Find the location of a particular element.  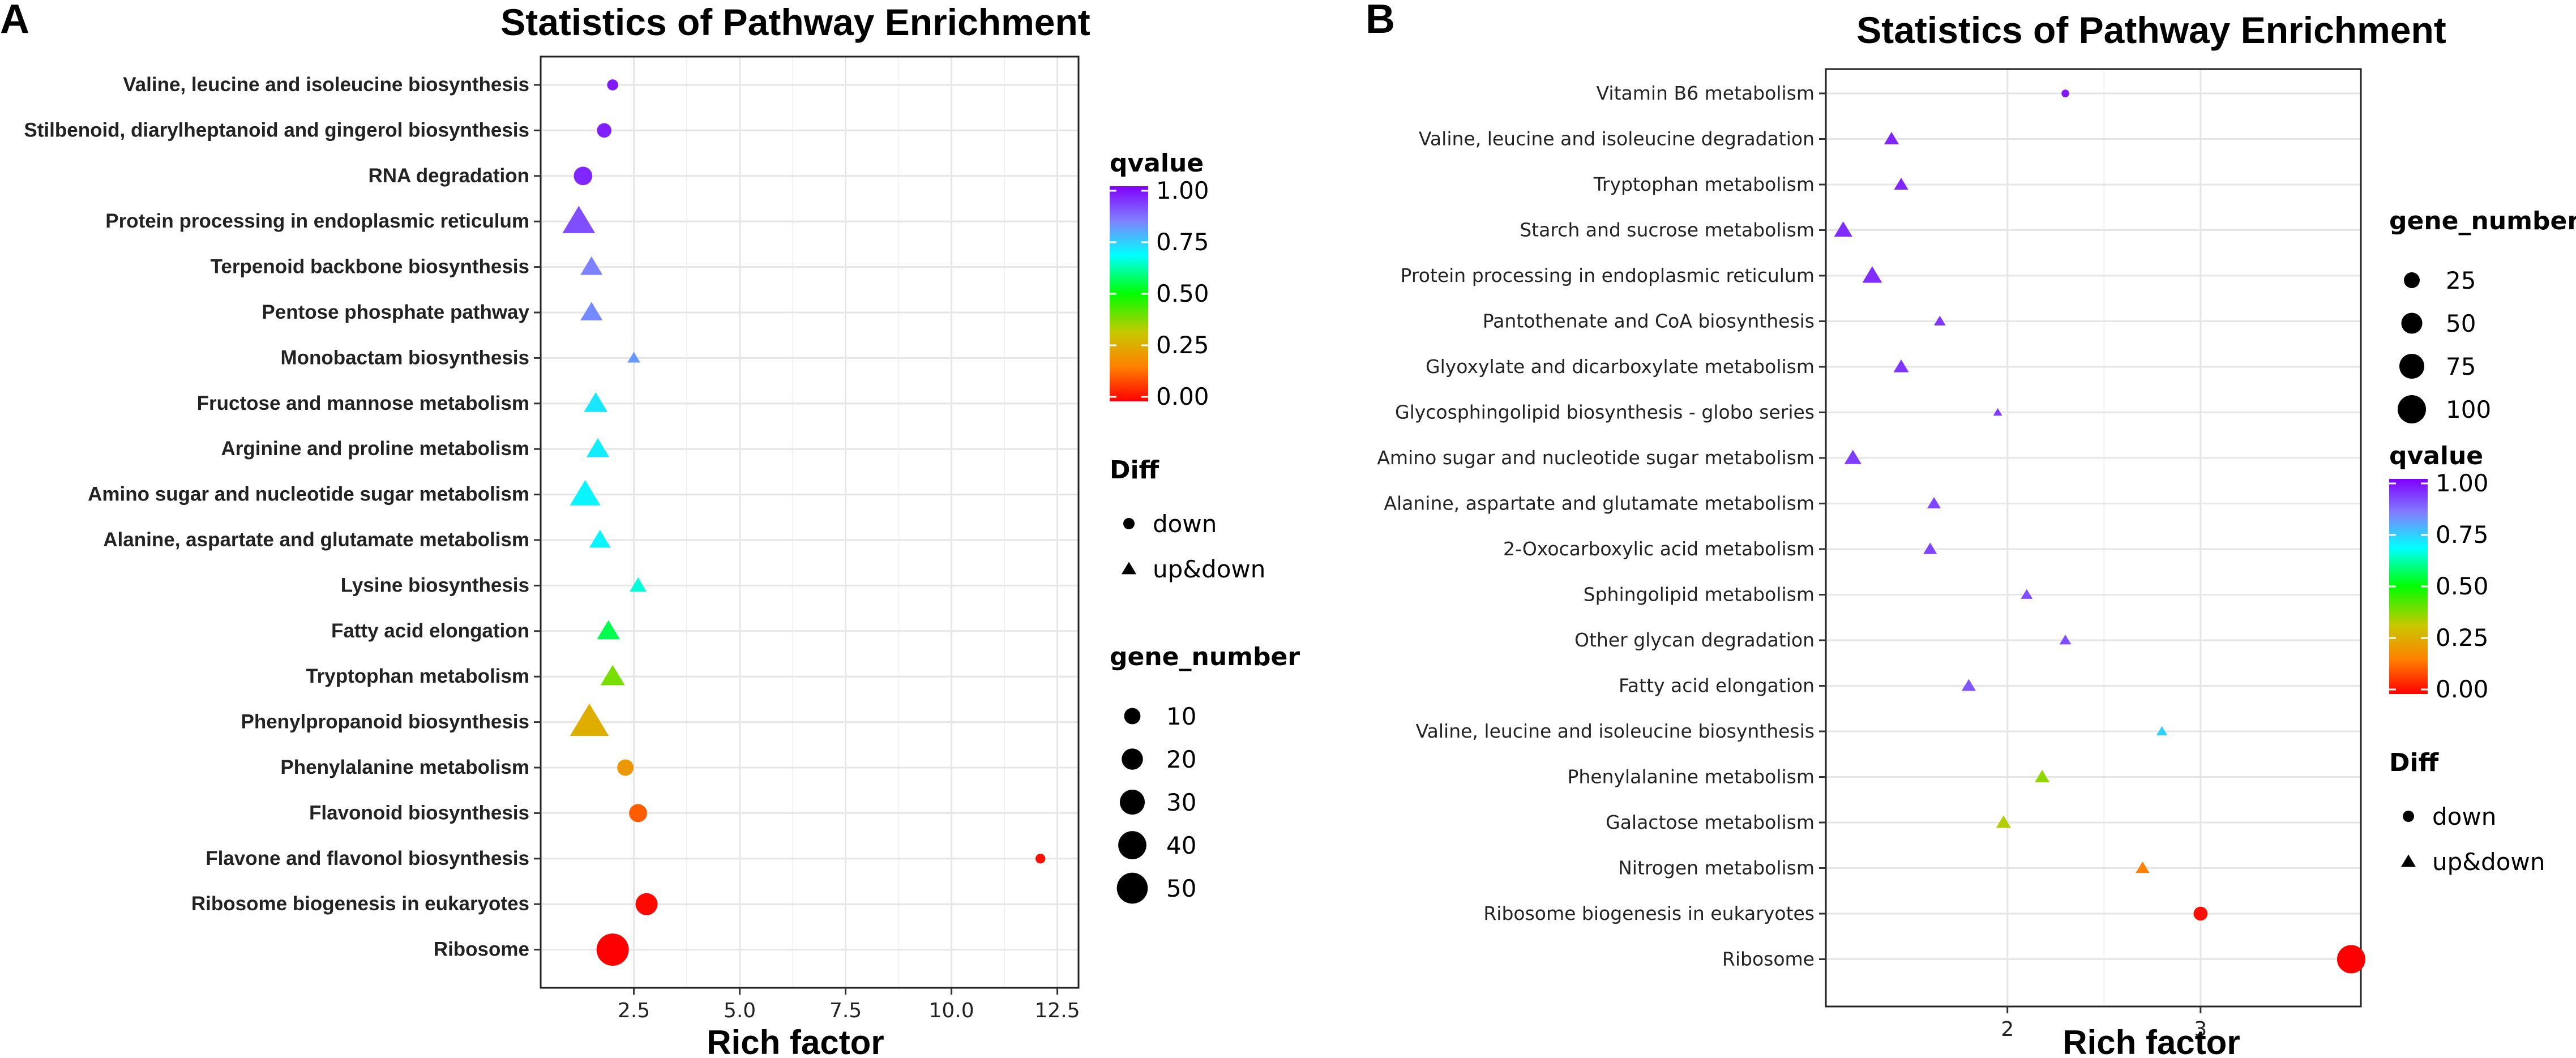

legend-size-40-label: 40 is located at coordinates (1181, 845).